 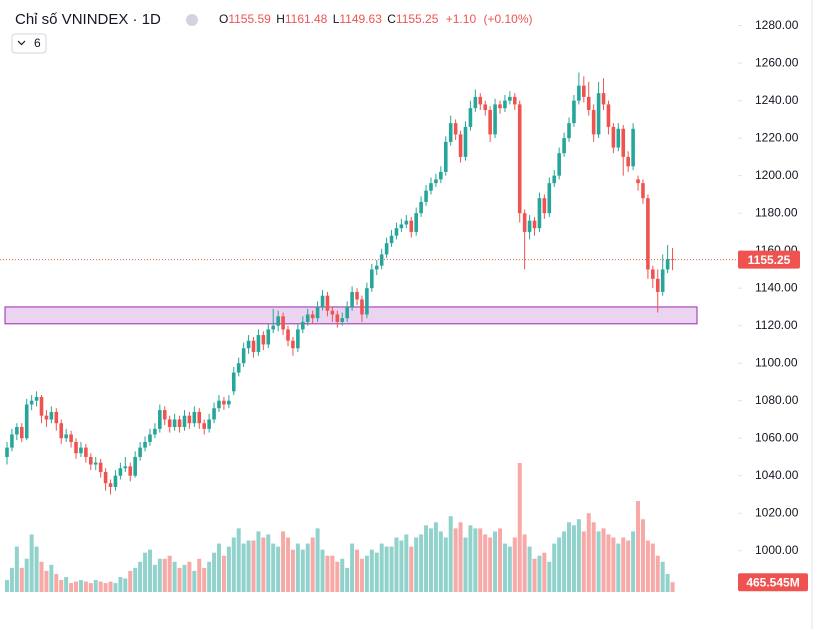 What do you see at coordinates (777, 175) in the screenshot?
I see `y-tick-label: 1200.00` at bounding box center [777, 175].